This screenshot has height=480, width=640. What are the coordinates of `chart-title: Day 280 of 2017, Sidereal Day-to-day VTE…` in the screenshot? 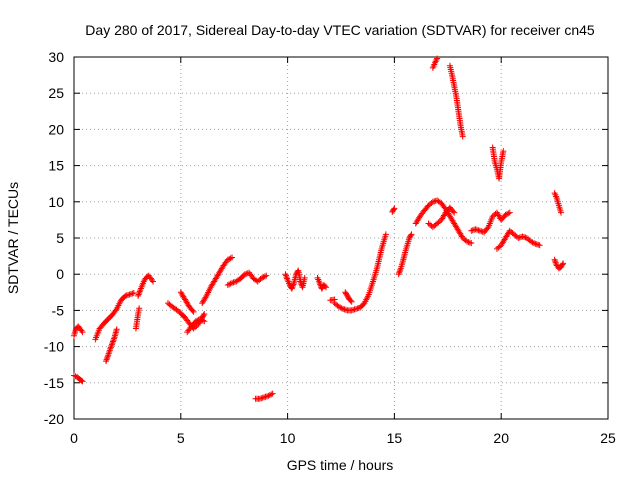 It's located at (340, 30).